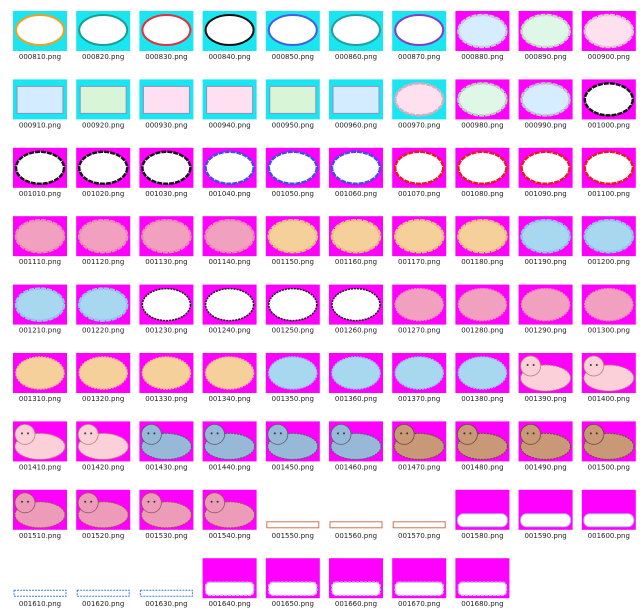  Describe the element at coordinates (292, 583) in the screenshot. I see `file-item: 001650.png` at that location.